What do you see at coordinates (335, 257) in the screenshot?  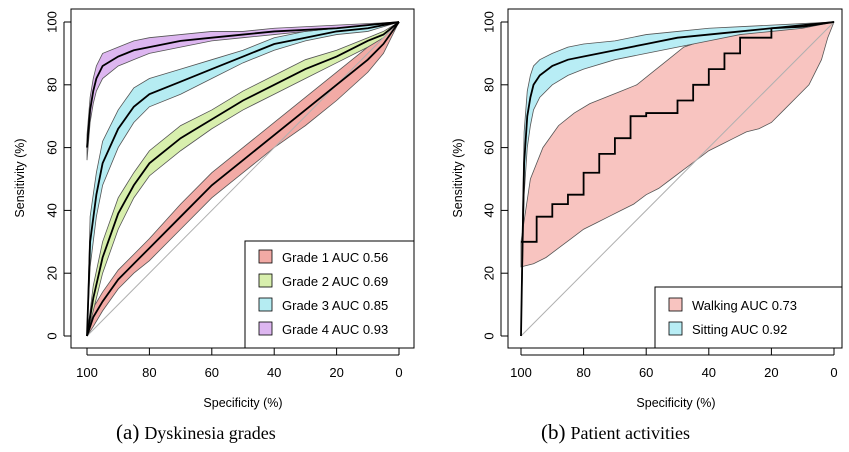 I see `legend-label: Grade 1 AUC 0.56` at bounding box center [335, 257].